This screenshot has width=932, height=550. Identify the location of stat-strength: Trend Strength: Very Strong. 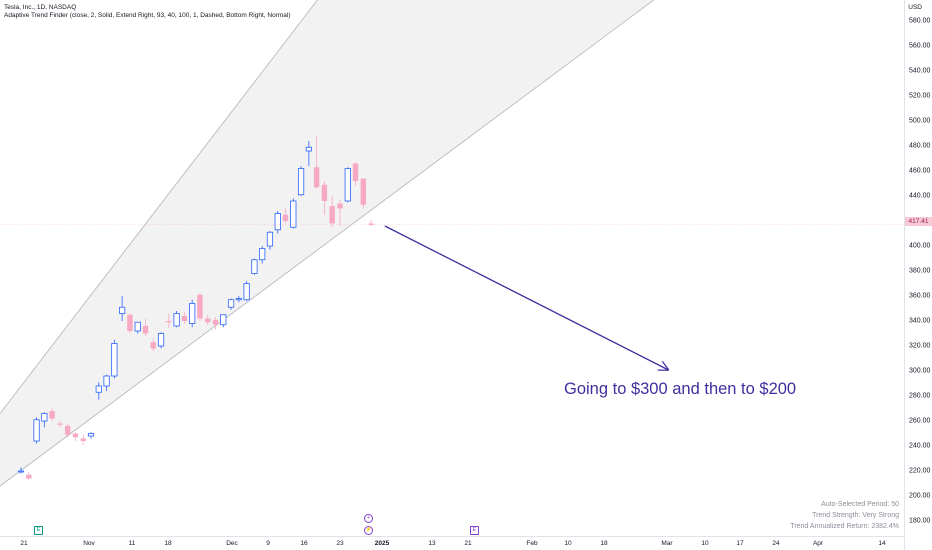
(855, 515).